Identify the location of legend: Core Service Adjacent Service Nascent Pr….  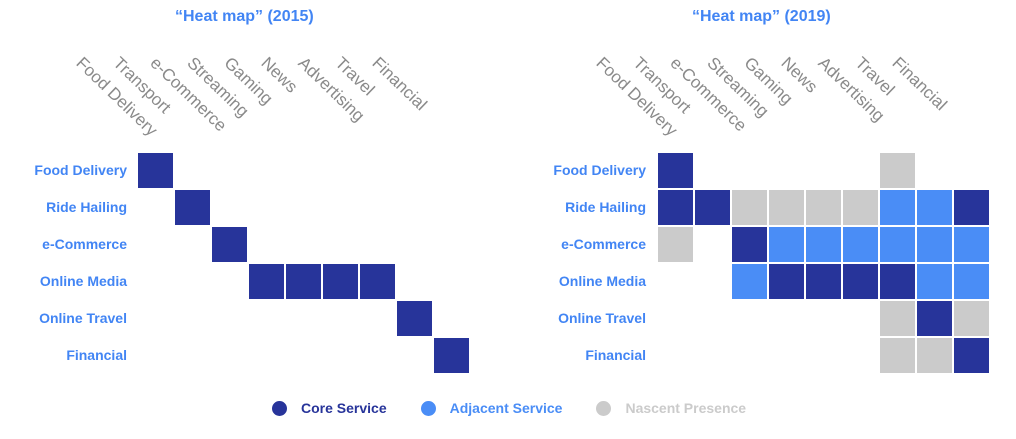
(526, 408).